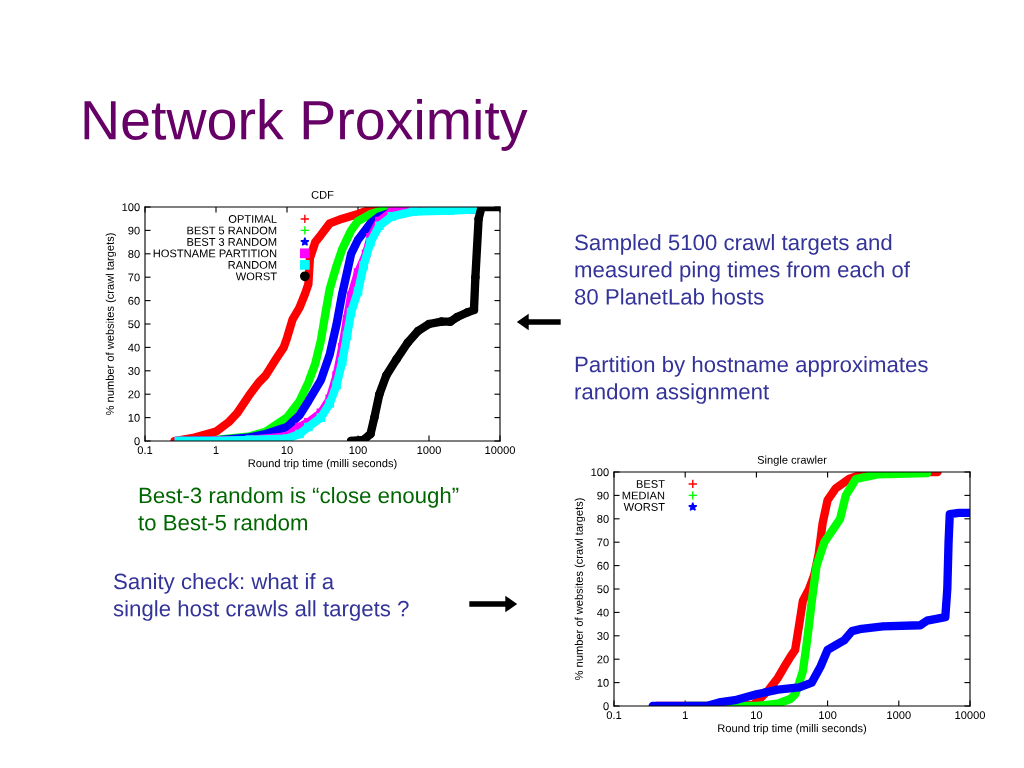 This screenshot has width=1024, height=768. Describe the element at coordinates (322, 194) in the screenshot. I see `chart-title: CDF` at that location.